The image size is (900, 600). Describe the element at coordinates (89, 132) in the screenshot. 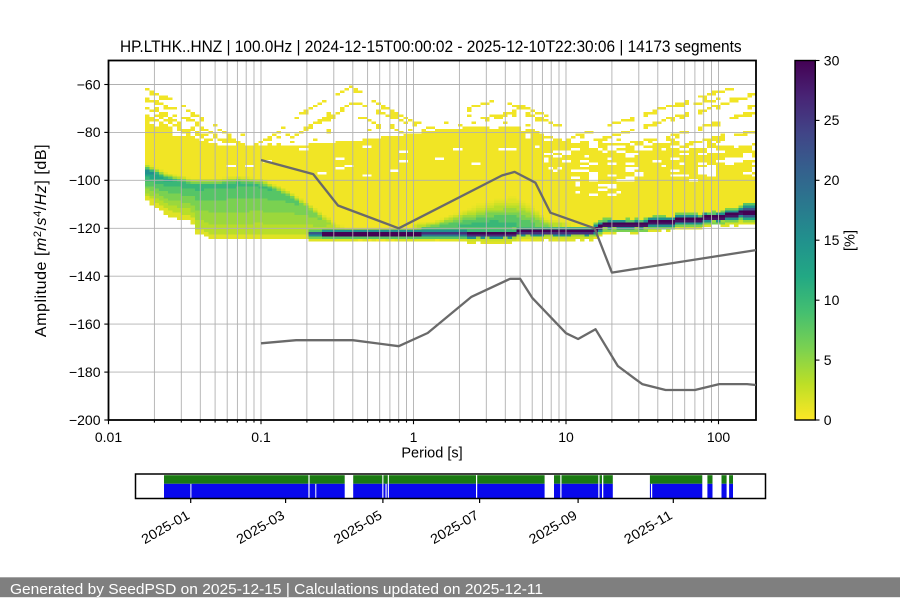

I see `svg-text: −80` at that location.